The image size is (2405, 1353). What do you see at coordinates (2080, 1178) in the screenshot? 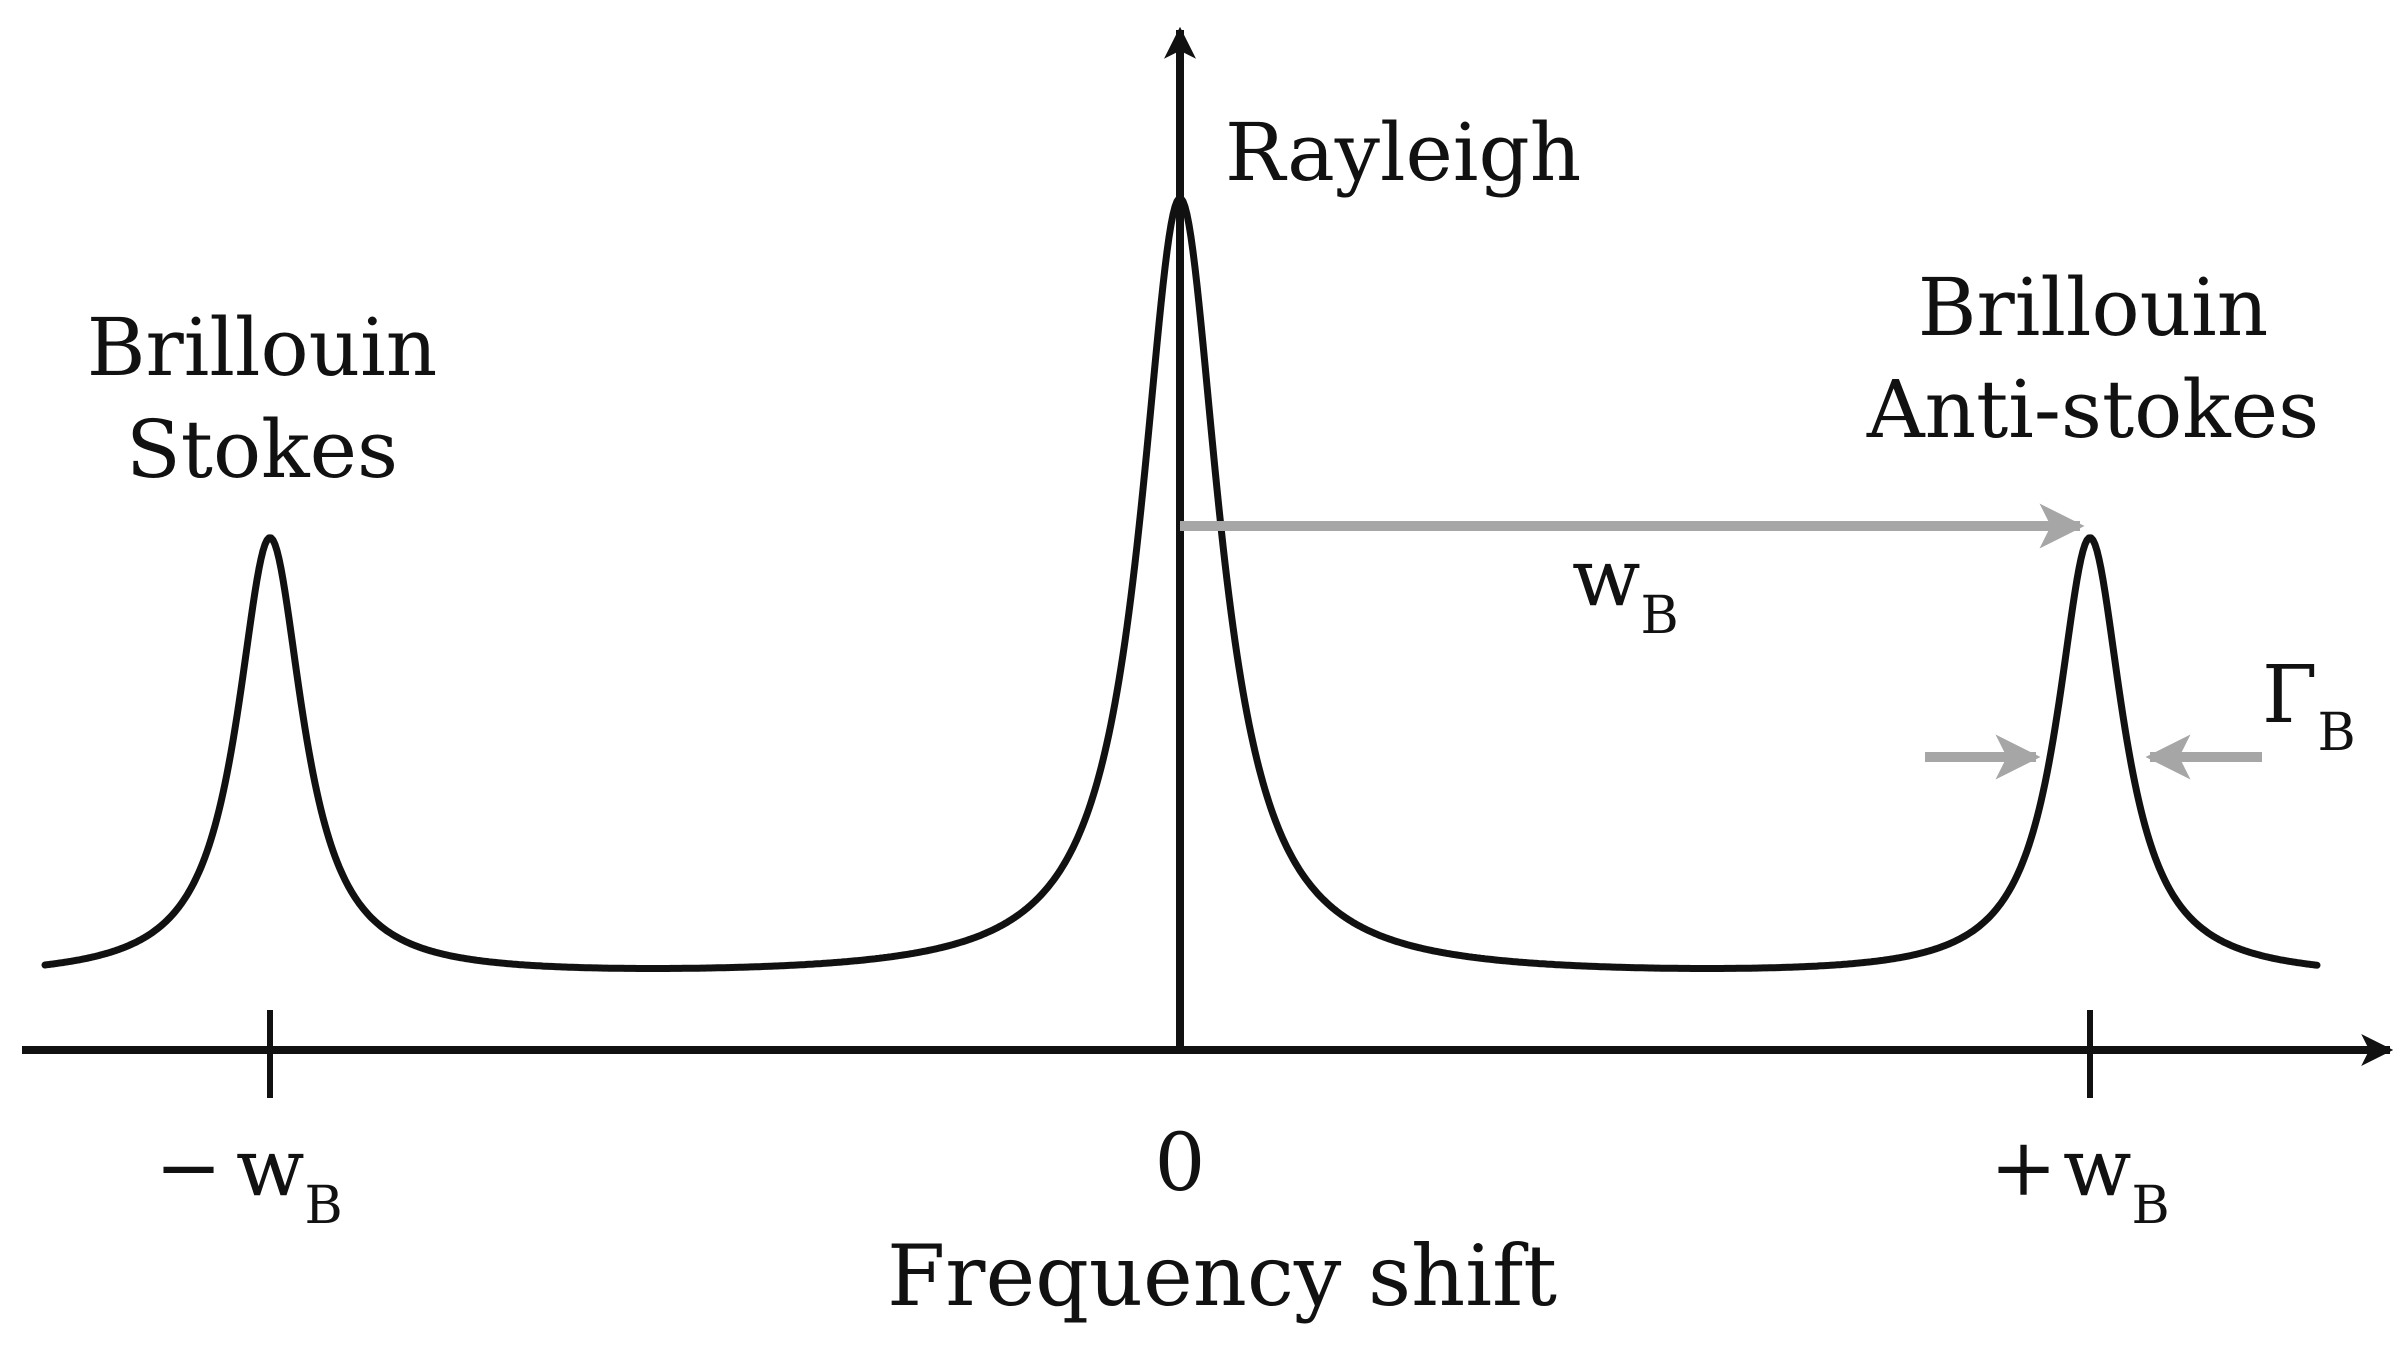
I see `tick-label-plus-wb: +wB` at bounding box center [2080, 1178].